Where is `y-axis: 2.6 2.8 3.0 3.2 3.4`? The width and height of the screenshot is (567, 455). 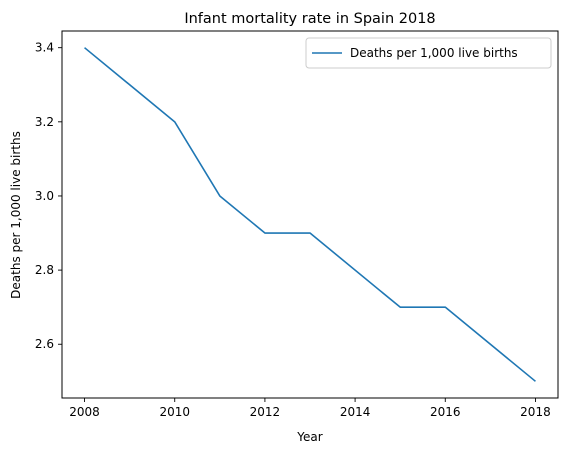 y-axis: 2.6 2.8 3.0 3.2 3.4 is located at coordinates (48, 196).